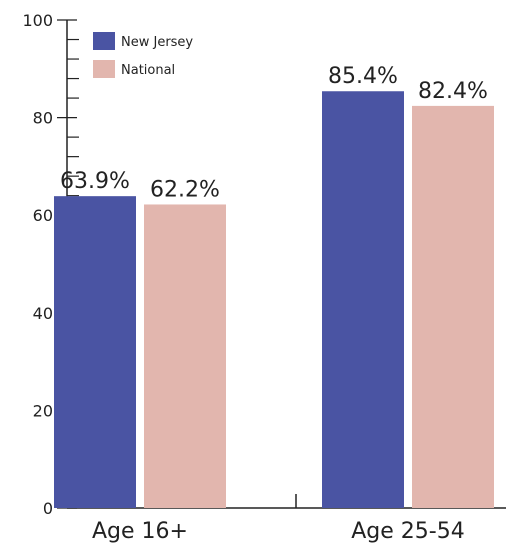  What do you see at coordinates (43, 118) in the screenshot?
I see `y-tick-label: 80` at bounding box center [43, 118].